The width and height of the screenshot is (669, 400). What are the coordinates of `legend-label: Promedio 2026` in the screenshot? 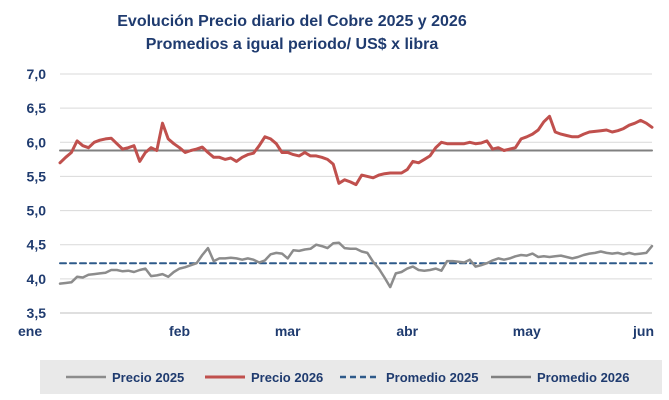 It's located at (583, 377).